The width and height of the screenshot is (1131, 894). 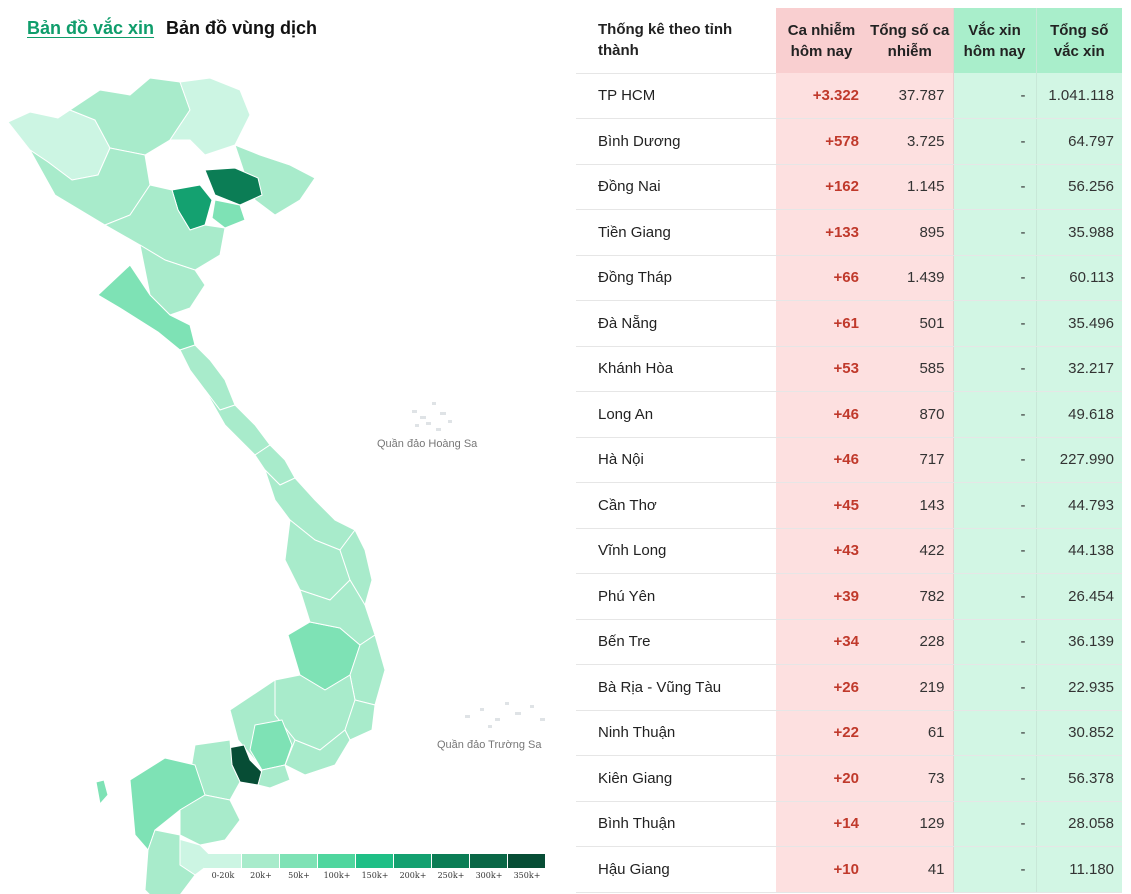 I want to click on map-region-nghe-an, so click(x=146, y=307).